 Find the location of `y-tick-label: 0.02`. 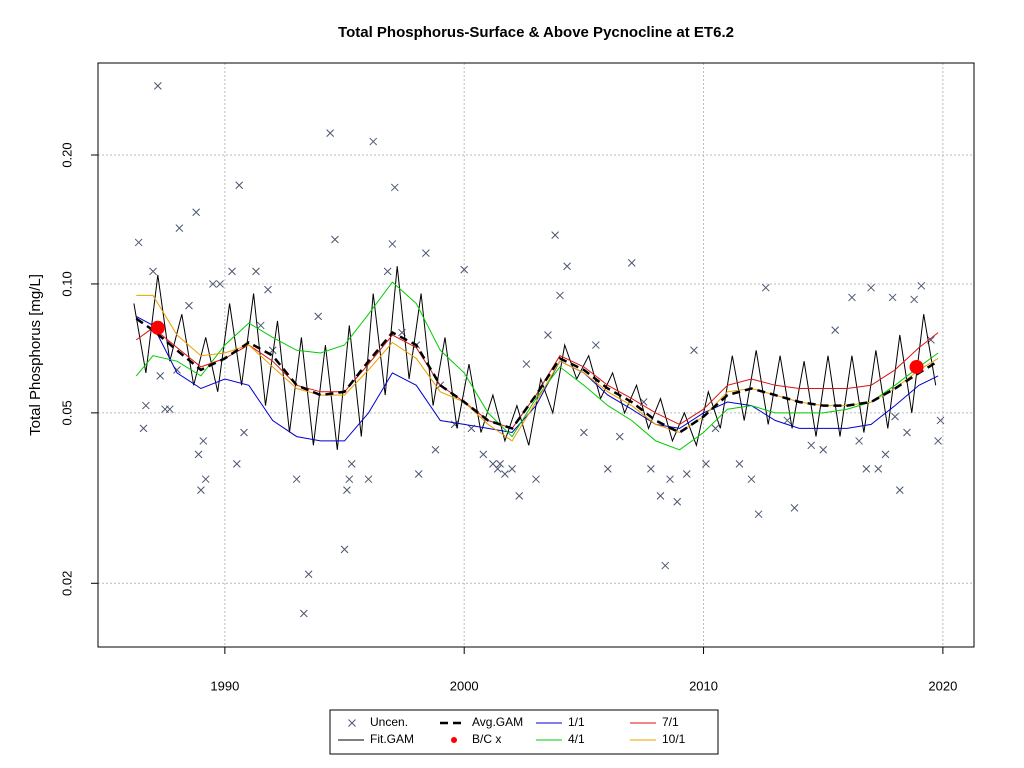

y-tick-label: 0.02 is located at coordinates (66, 583).